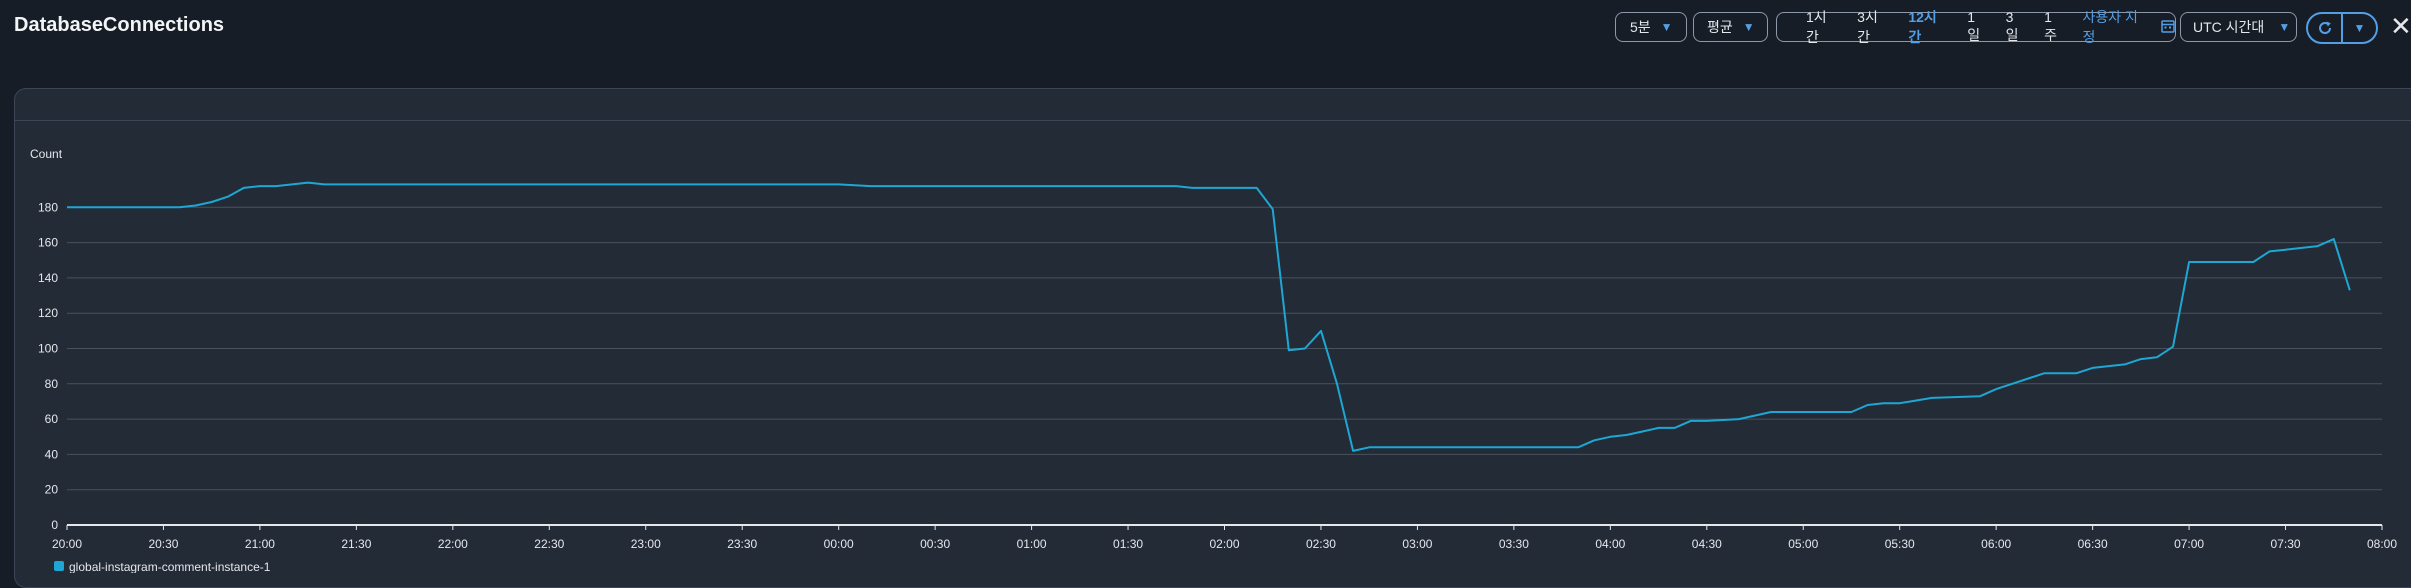  I want to click on refresh-button-group: ▼, so click(2342, 28).